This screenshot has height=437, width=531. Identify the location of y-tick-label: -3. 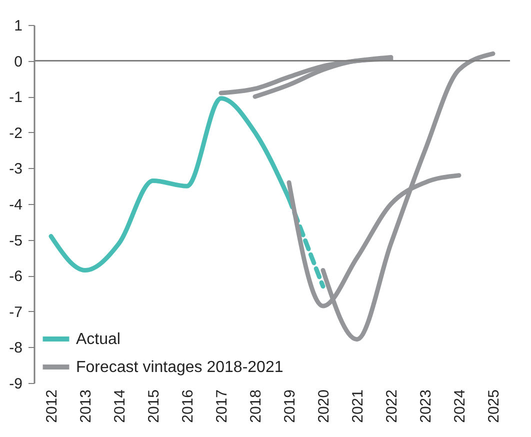
(15, 169).